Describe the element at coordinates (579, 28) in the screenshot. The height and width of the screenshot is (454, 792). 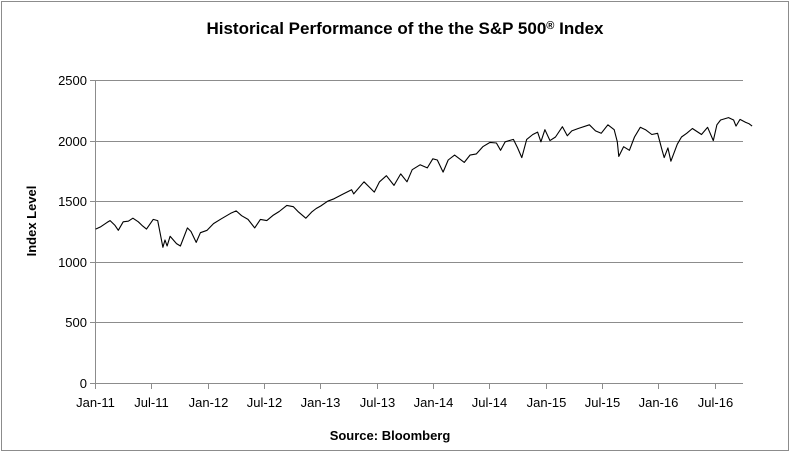
I see `chart-title-suffix: Index` at that location.